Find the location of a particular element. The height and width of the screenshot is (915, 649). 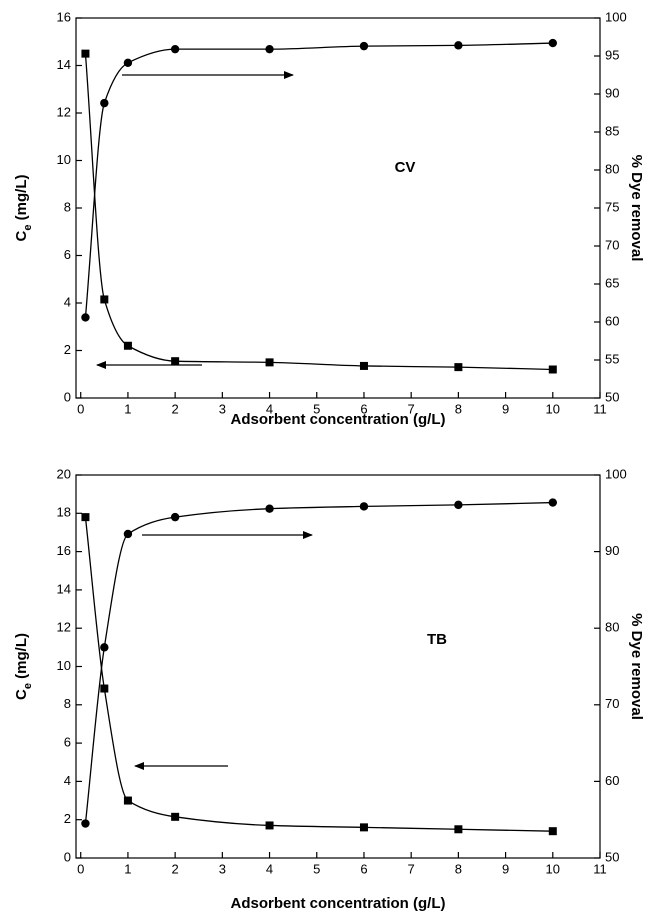

y-tick-label: 12 is located at coordinates (64, 627).